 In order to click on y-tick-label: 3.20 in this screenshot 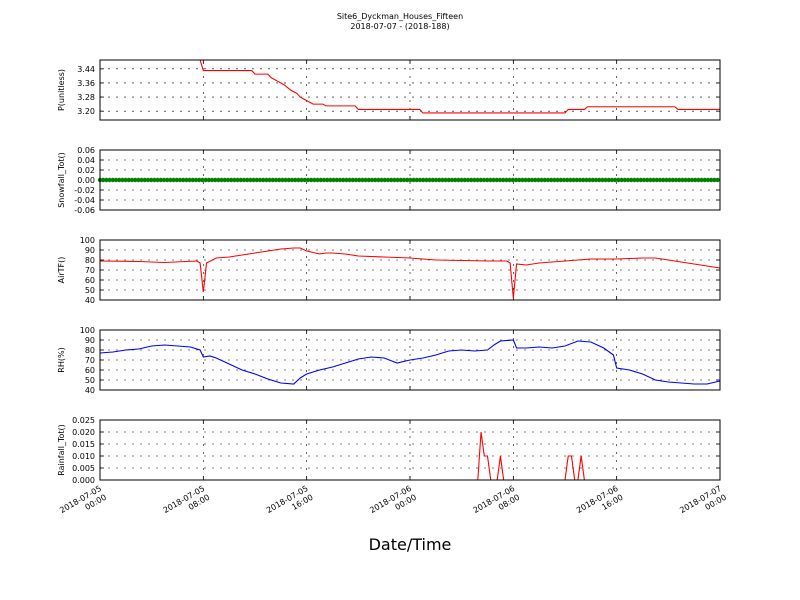, I will do `click(86, 111)`.